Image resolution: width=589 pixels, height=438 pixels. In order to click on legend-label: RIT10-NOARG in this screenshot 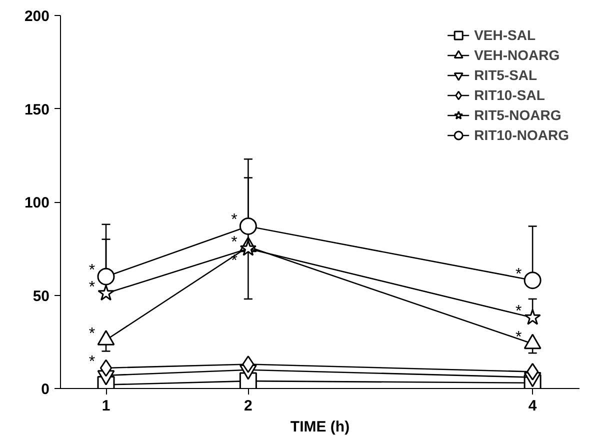, I will do `click(521, 135)`.